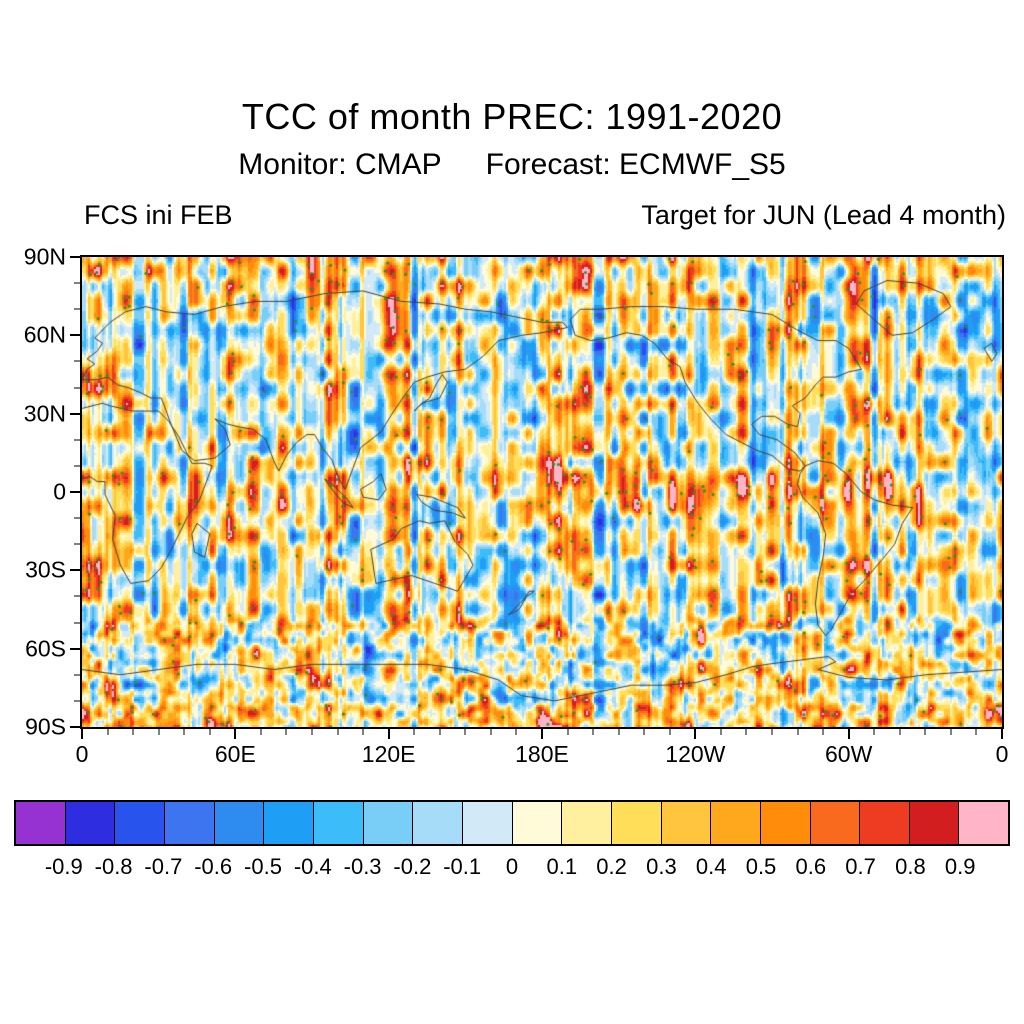  Describe the element at coordinates (45, 569) in the screenshot. I see `y-axis-label: 30S` at that location.